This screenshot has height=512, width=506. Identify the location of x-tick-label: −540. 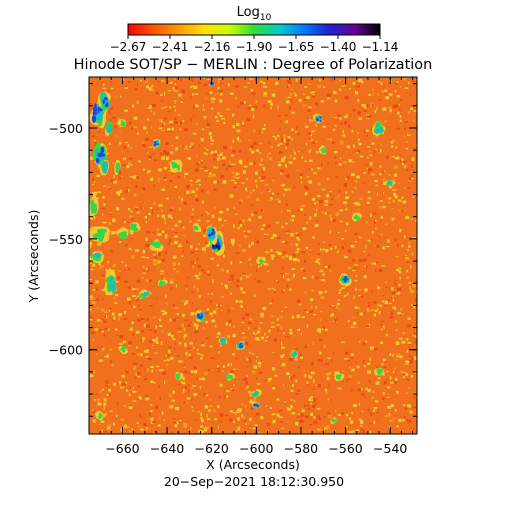
(390, 448).